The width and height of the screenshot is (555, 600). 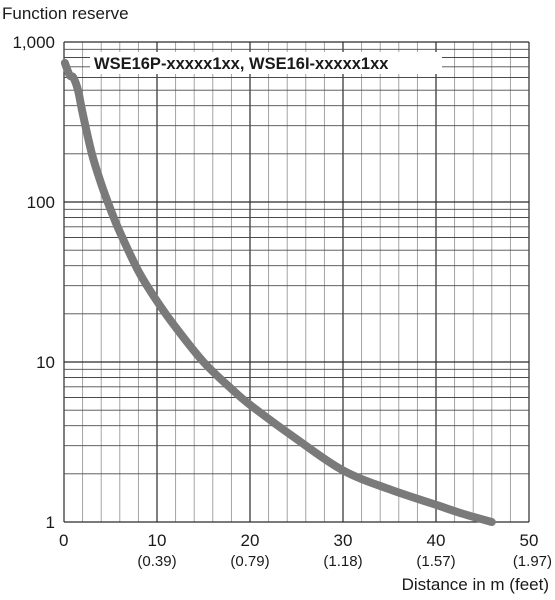 I want to click on legend-background, so click(x=266, y=63).